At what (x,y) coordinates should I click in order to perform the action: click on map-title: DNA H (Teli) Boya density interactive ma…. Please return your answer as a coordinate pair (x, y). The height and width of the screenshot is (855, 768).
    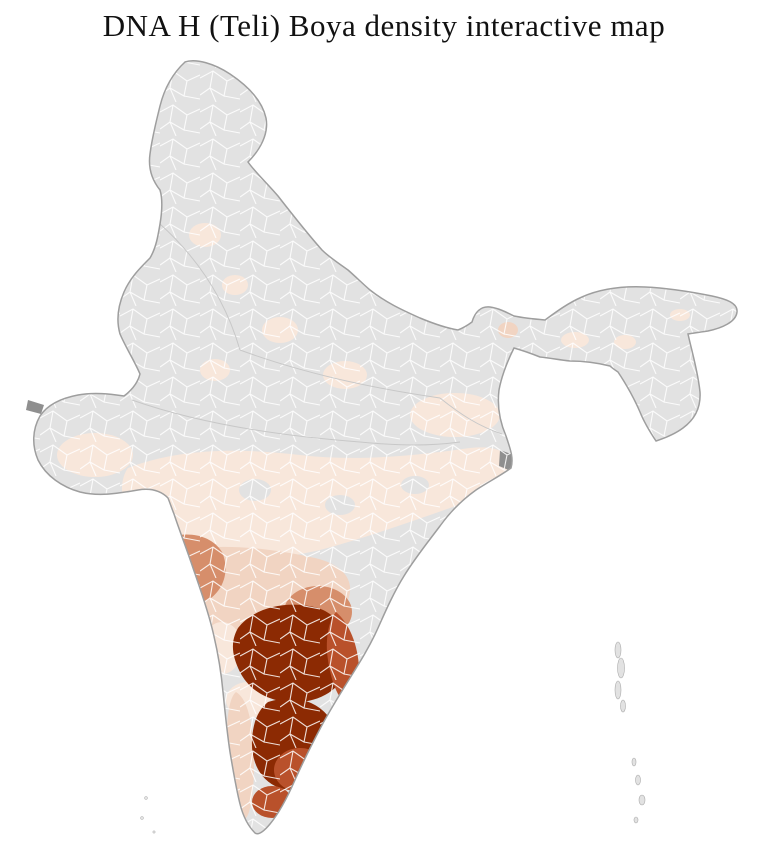
    Looking at the image, I should click on (384, 25).